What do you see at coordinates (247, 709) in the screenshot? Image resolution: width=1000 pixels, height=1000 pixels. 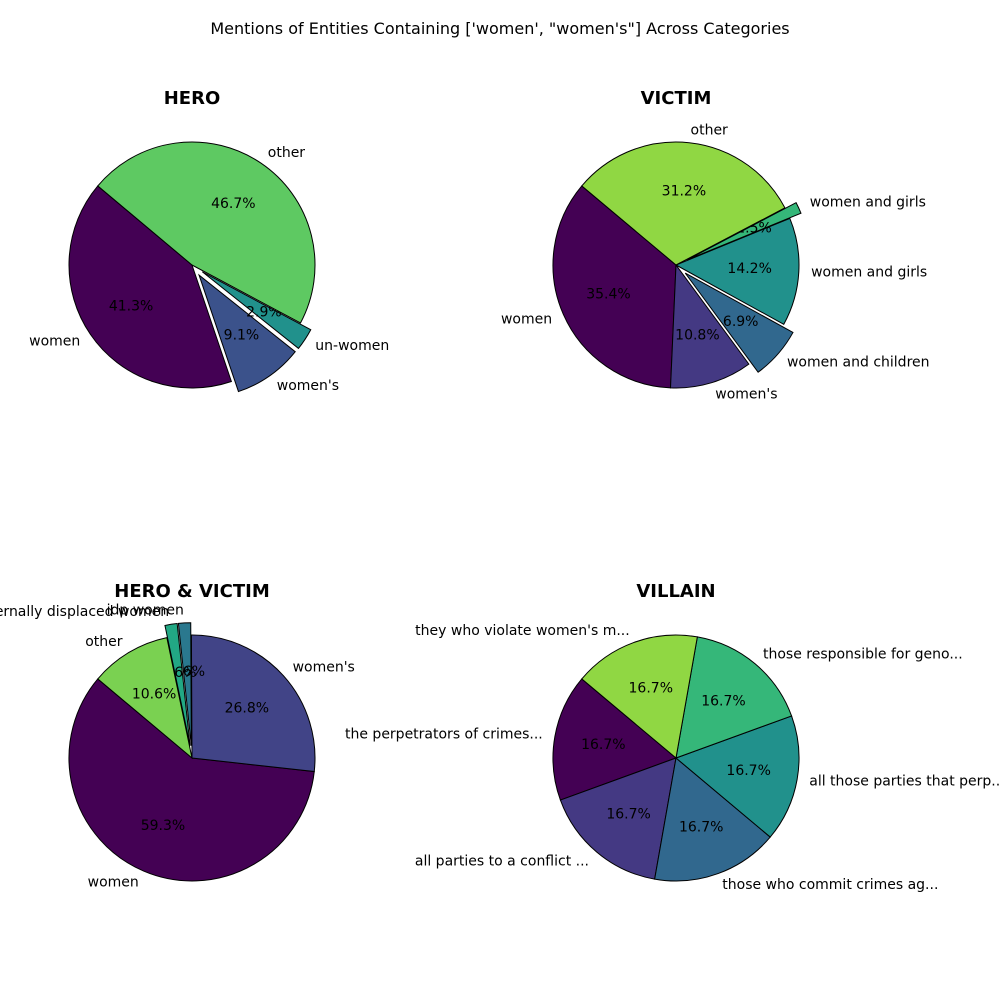 I see `slice-percent-label: 26.8%` at bounding box center [247, 709].